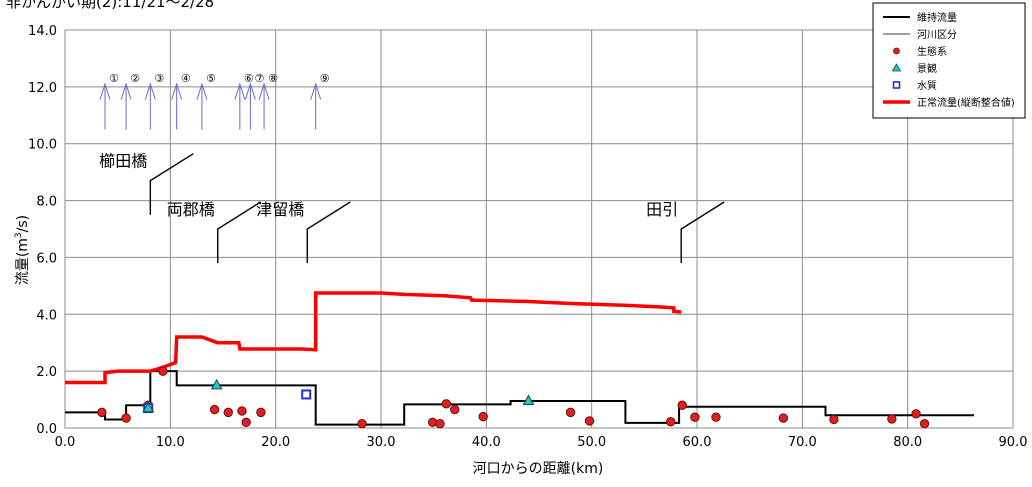 This screenshot has width=1032, height=487. Describe the element at coordinates (591, 442) in the screenshot. I see `x-tick-label: 50.0` at that location.